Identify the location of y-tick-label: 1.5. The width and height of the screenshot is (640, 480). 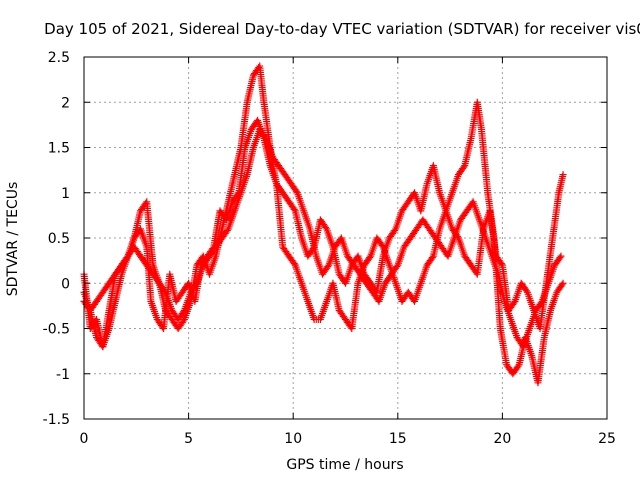
(59, 149).